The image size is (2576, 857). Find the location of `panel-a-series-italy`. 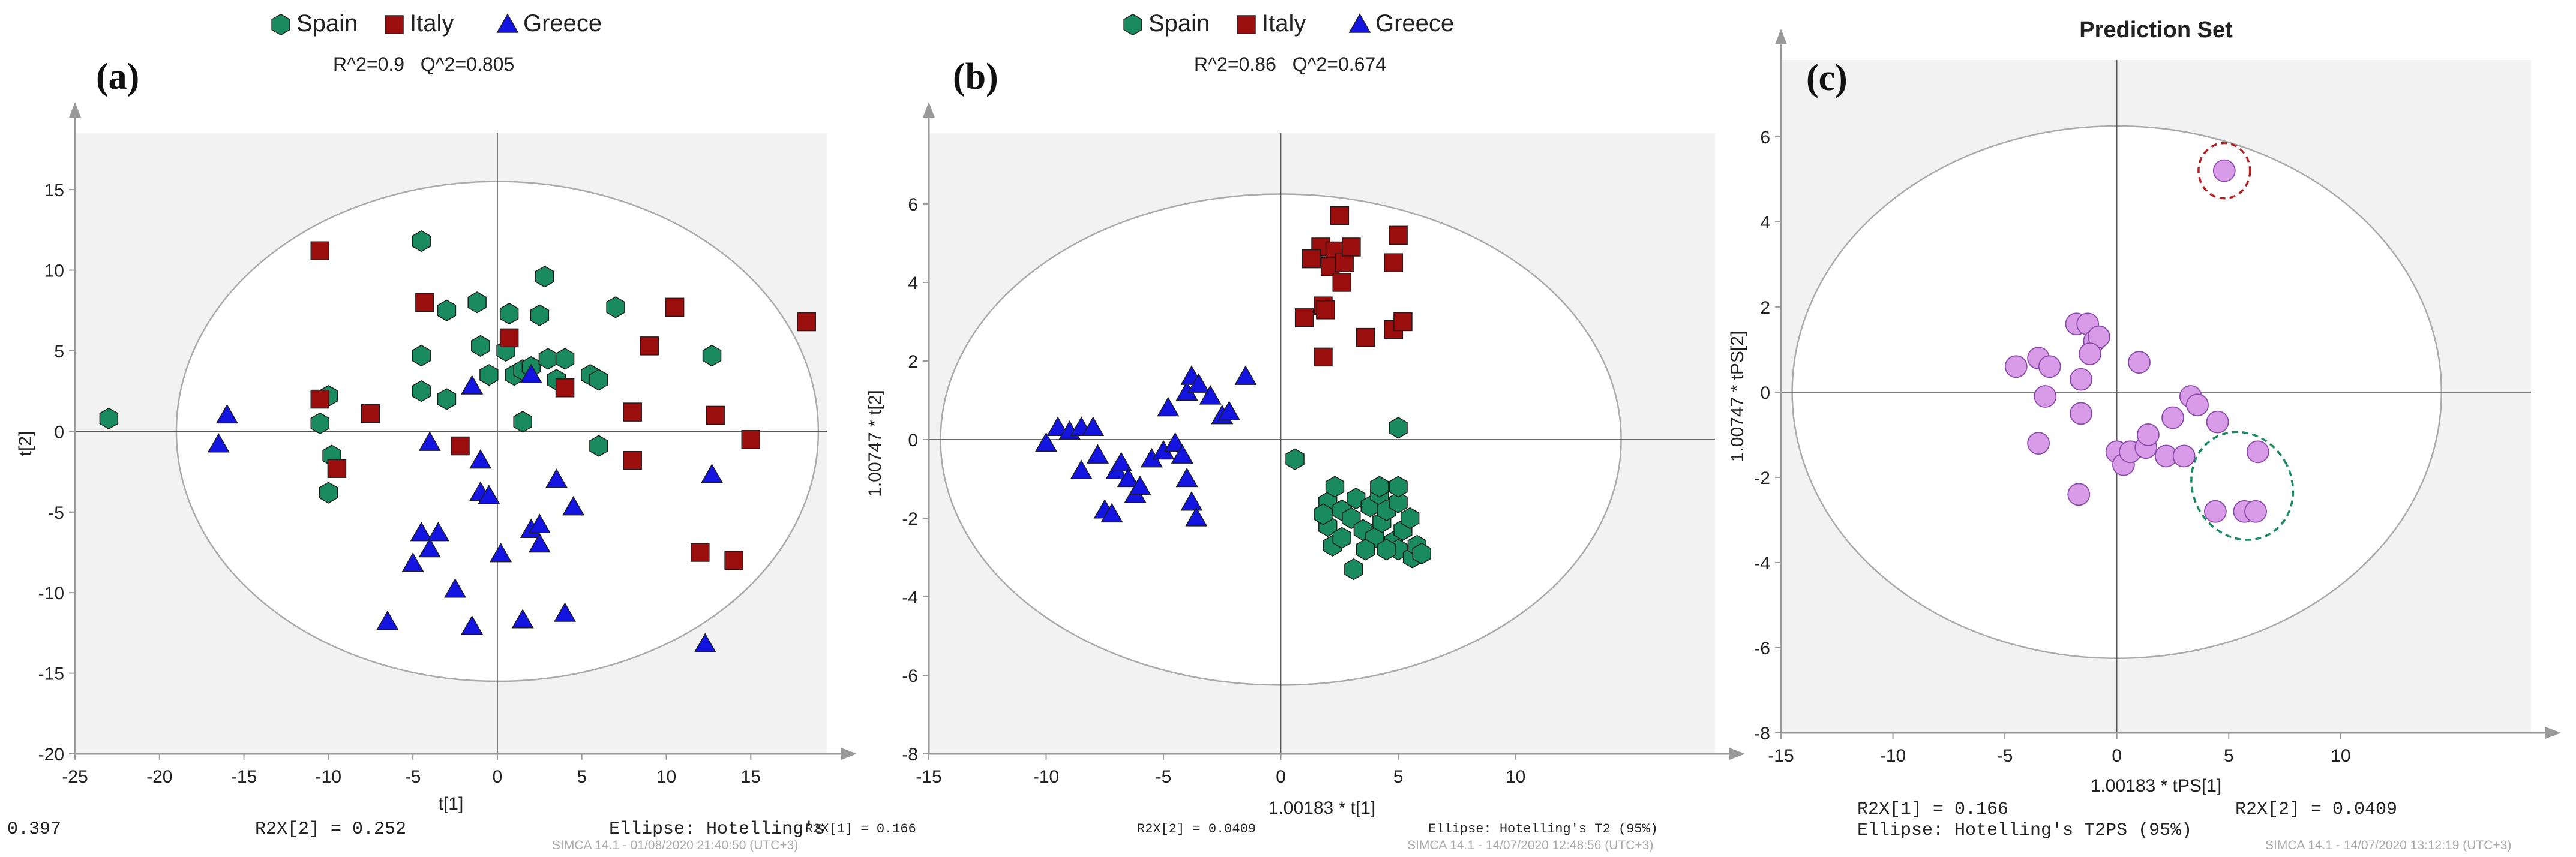

panel-a-series-italy is located at coordinates (563, 406).